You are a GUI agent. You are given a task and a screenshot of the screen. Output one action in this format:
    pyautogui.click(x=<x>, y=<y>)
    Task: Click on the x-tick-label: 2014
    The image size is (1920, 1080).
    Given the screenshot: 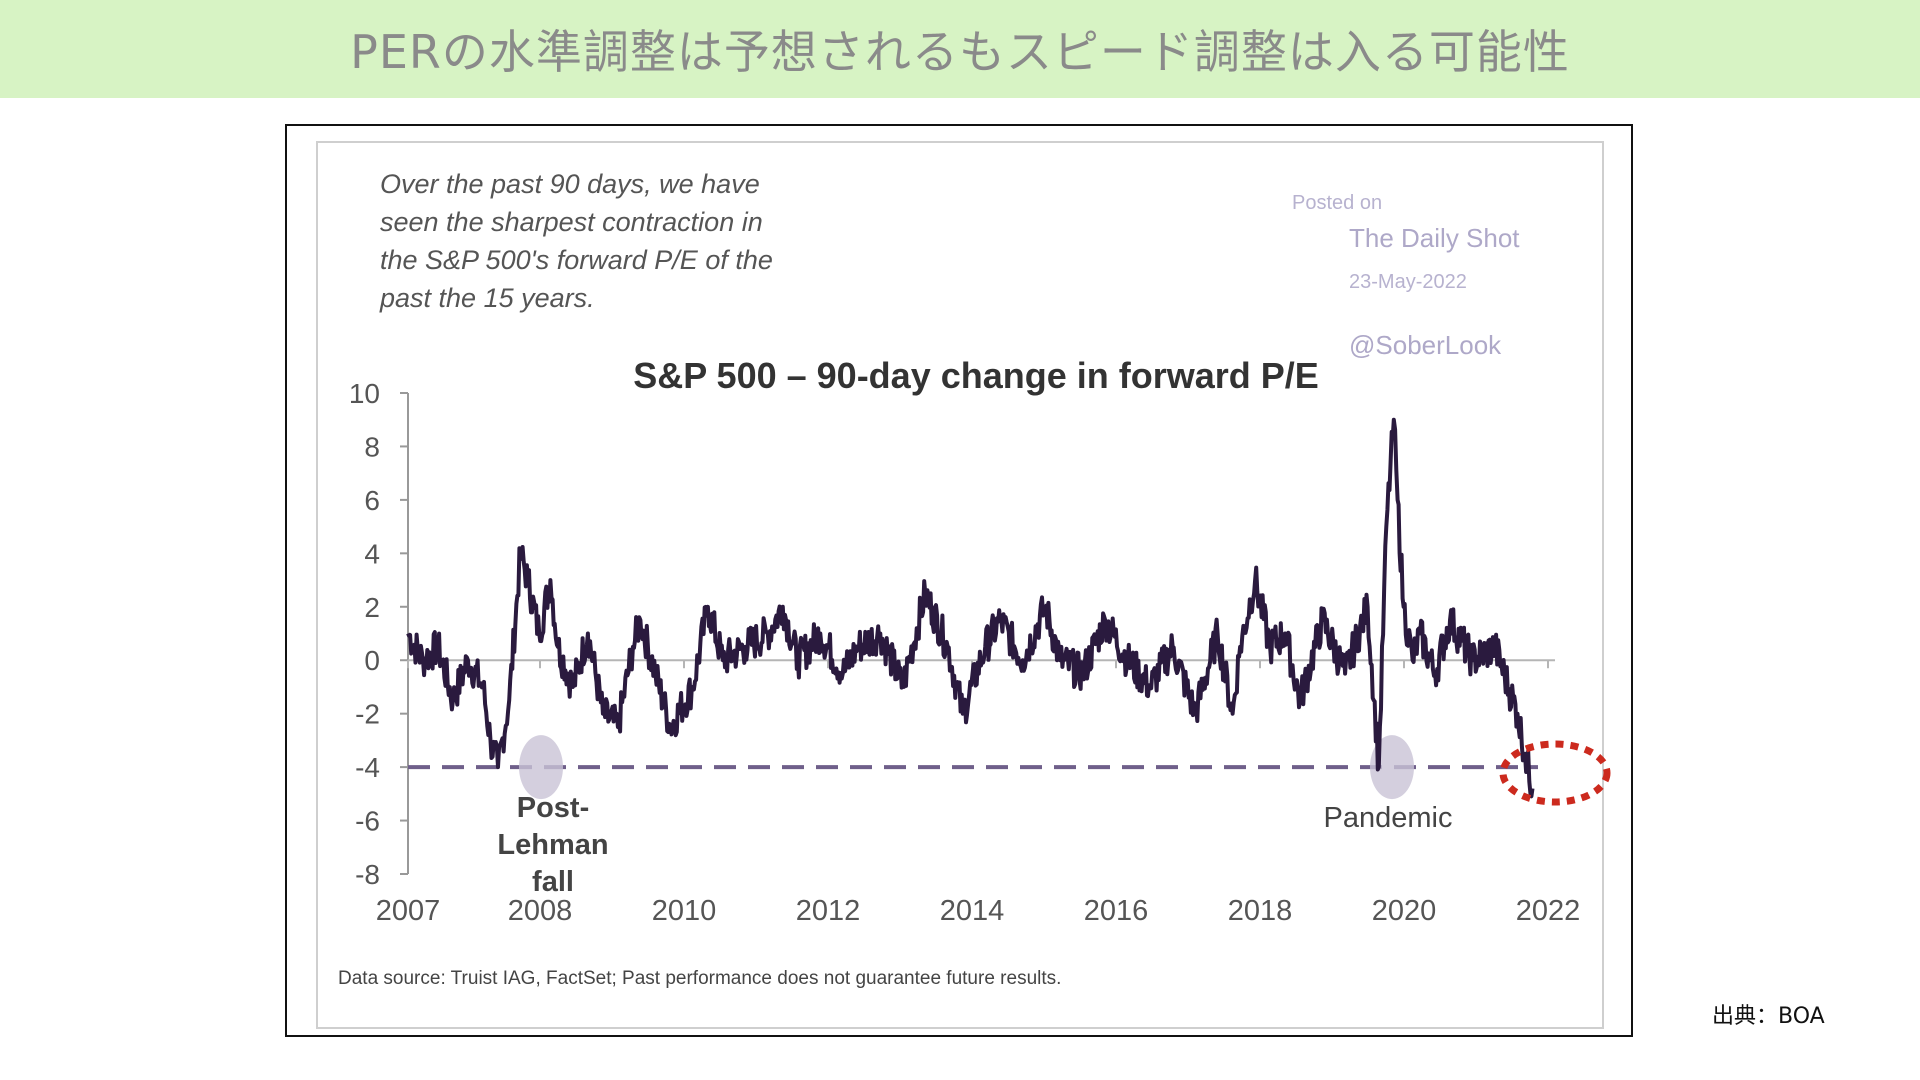 What is the action you would take?
    pyautogui.click(x=972, y=911)
    